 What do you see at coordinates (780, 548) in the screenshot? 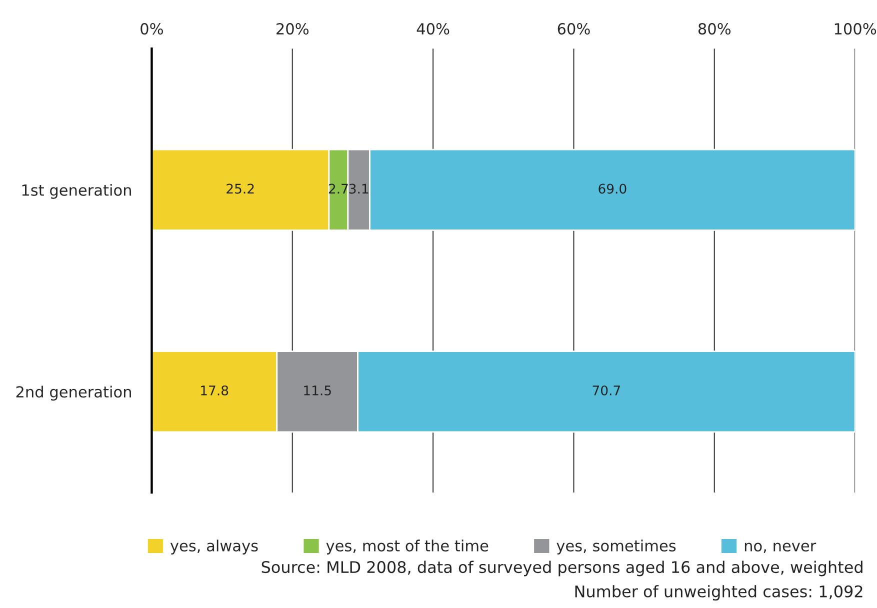
I see `legend-label: no, never` at bounding box center [780, 548].